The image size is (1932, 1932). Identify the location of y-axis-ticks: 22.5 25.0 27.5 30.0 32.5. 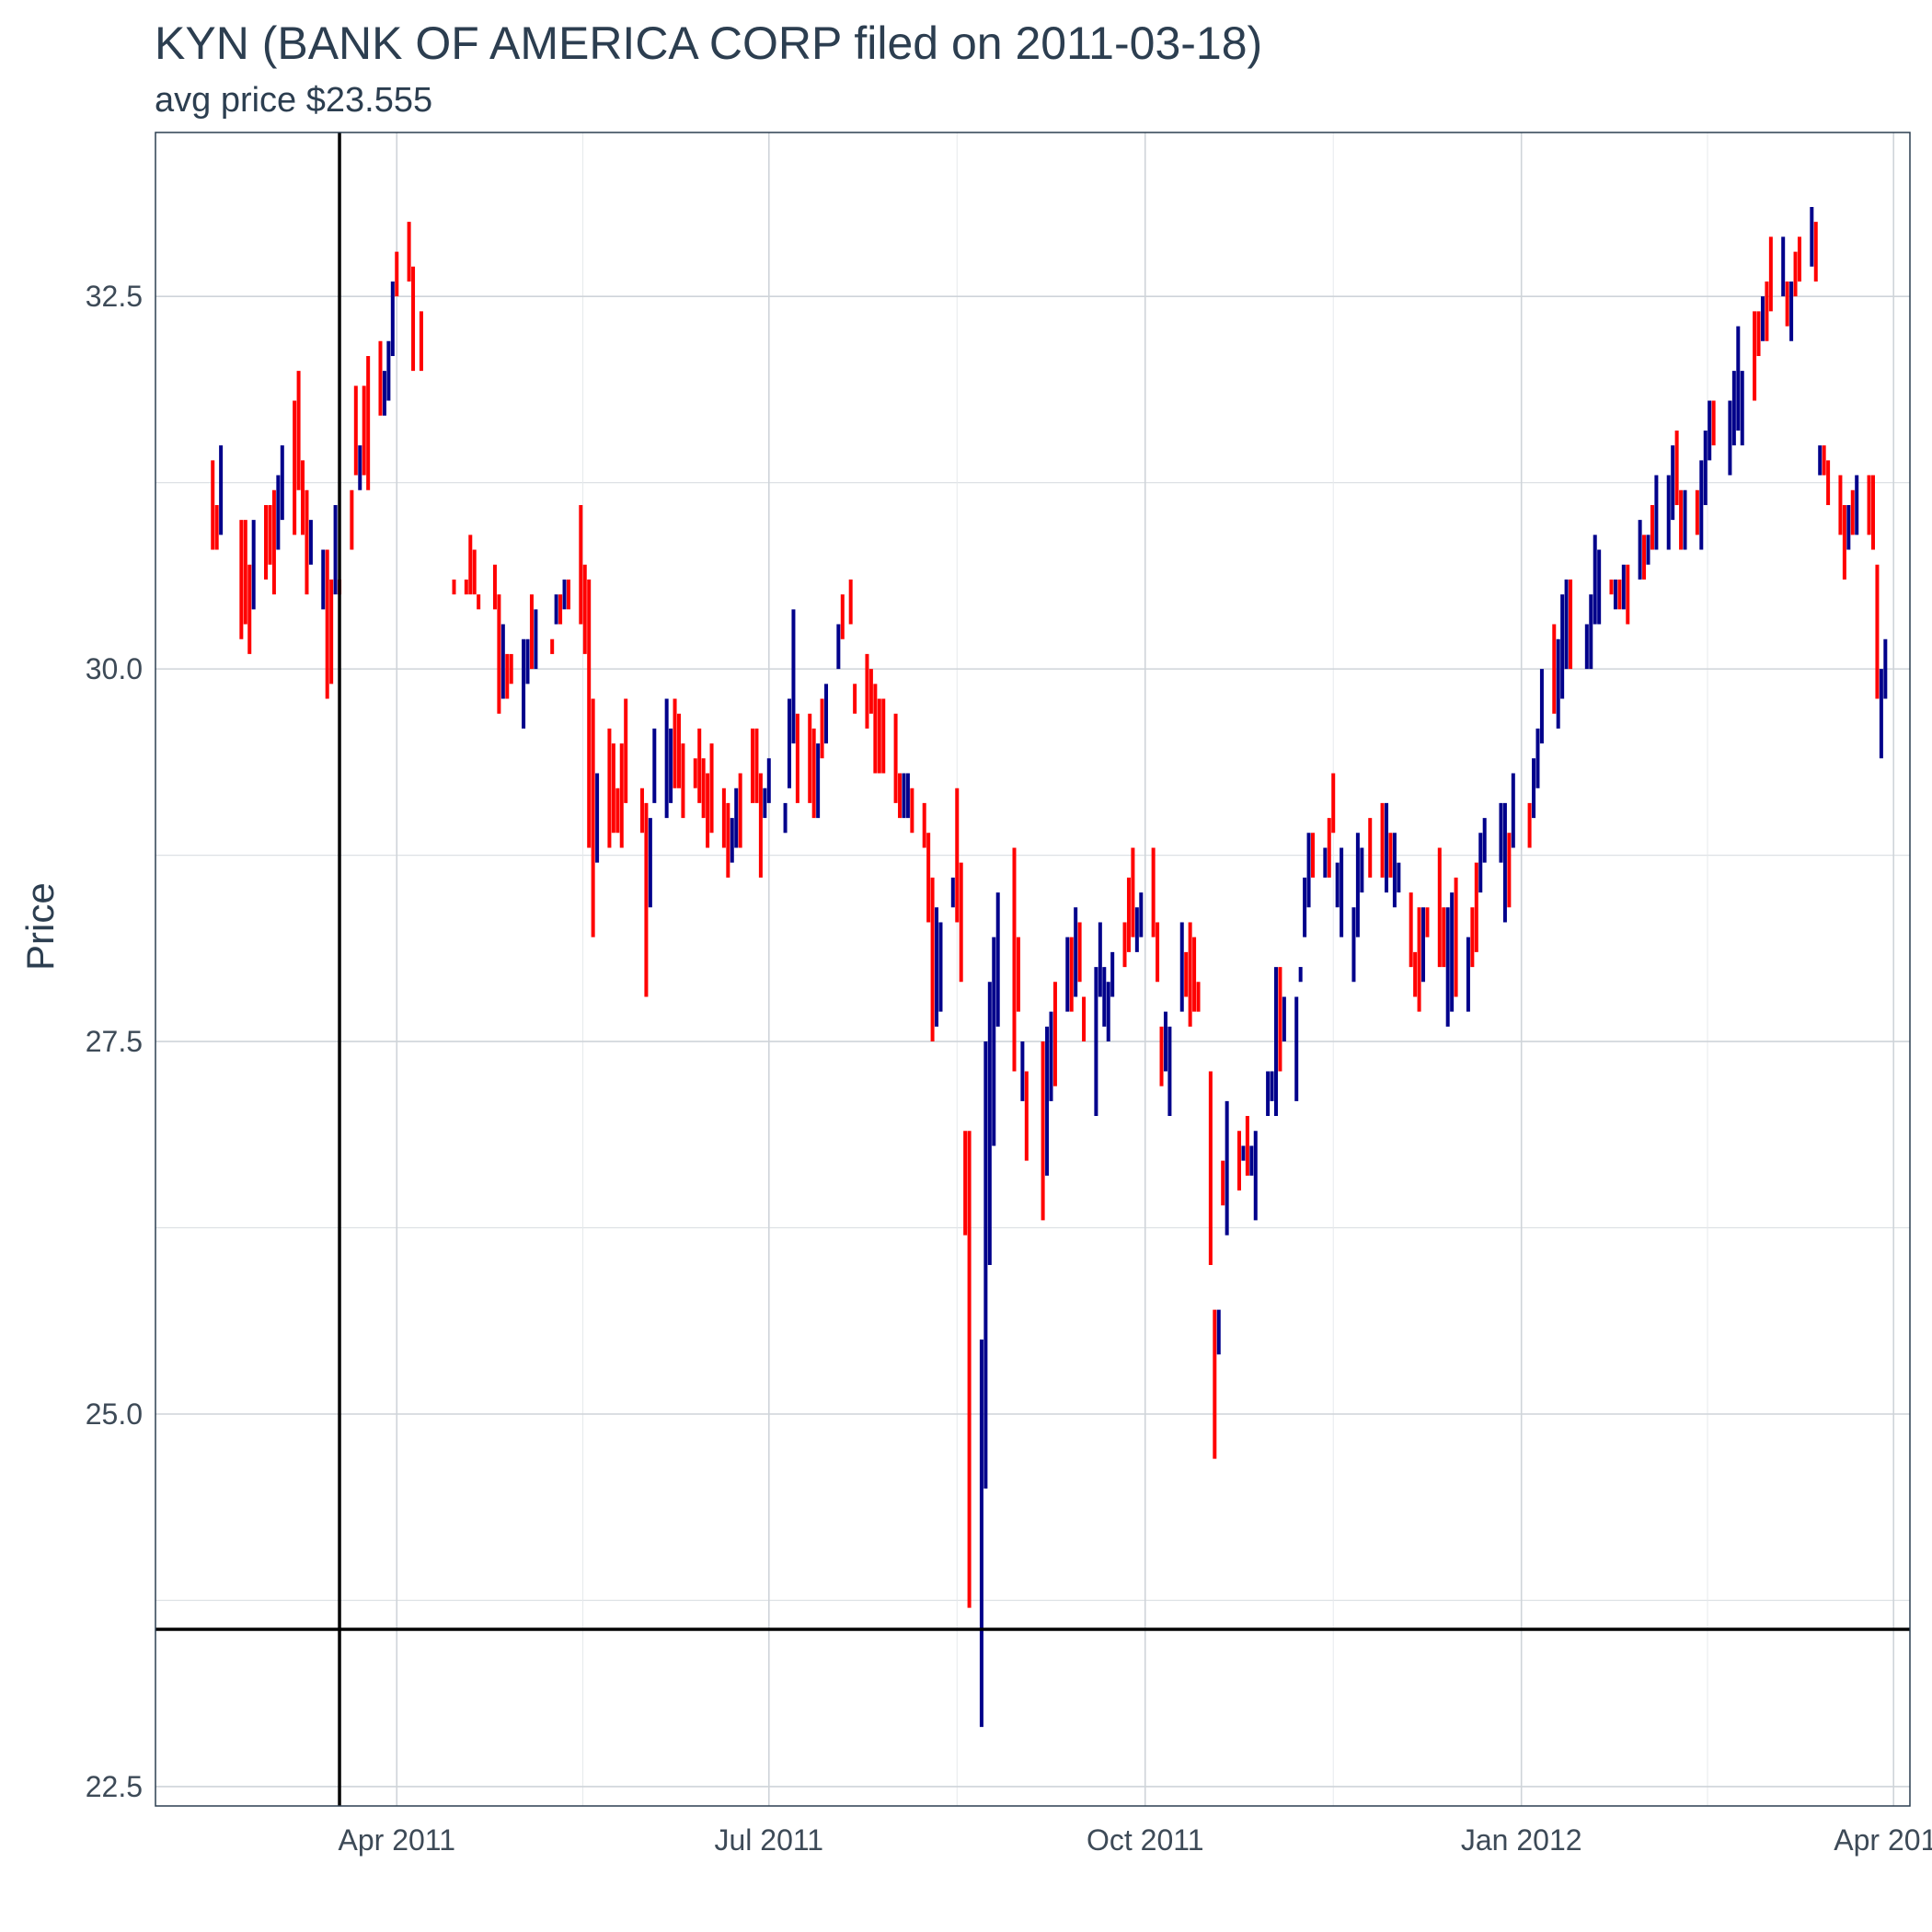
(114, 1041).